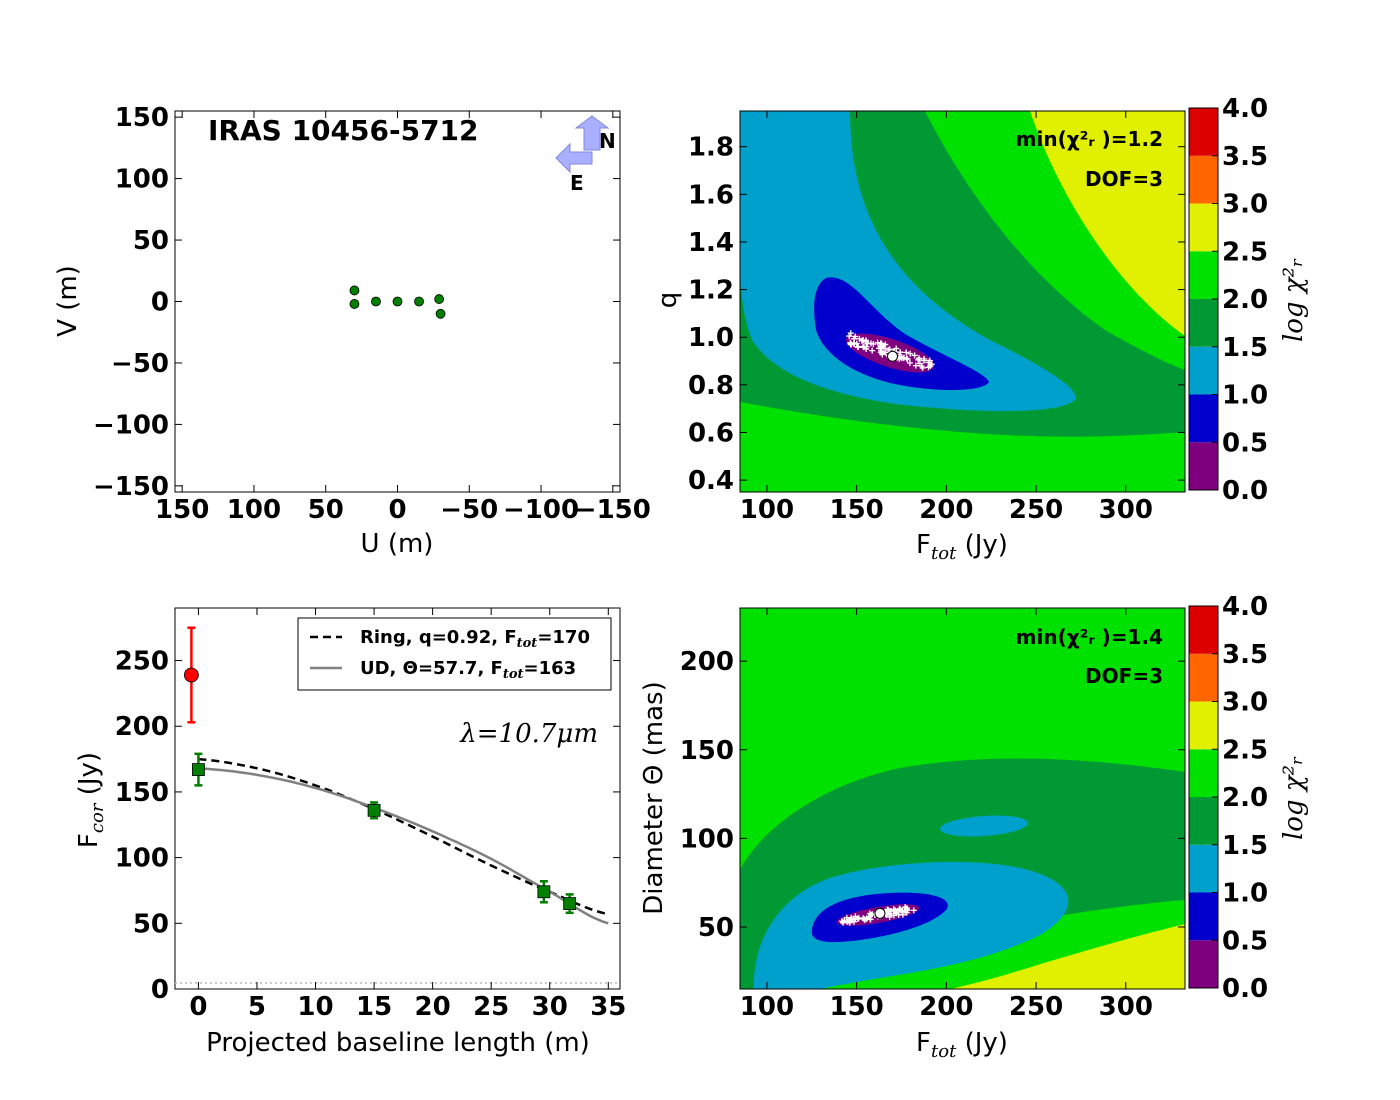 This screenshot has width=1400, height=1100. I want to click on flux-y-ticks: 0 50 100 150 200 250, so click(367, 826).